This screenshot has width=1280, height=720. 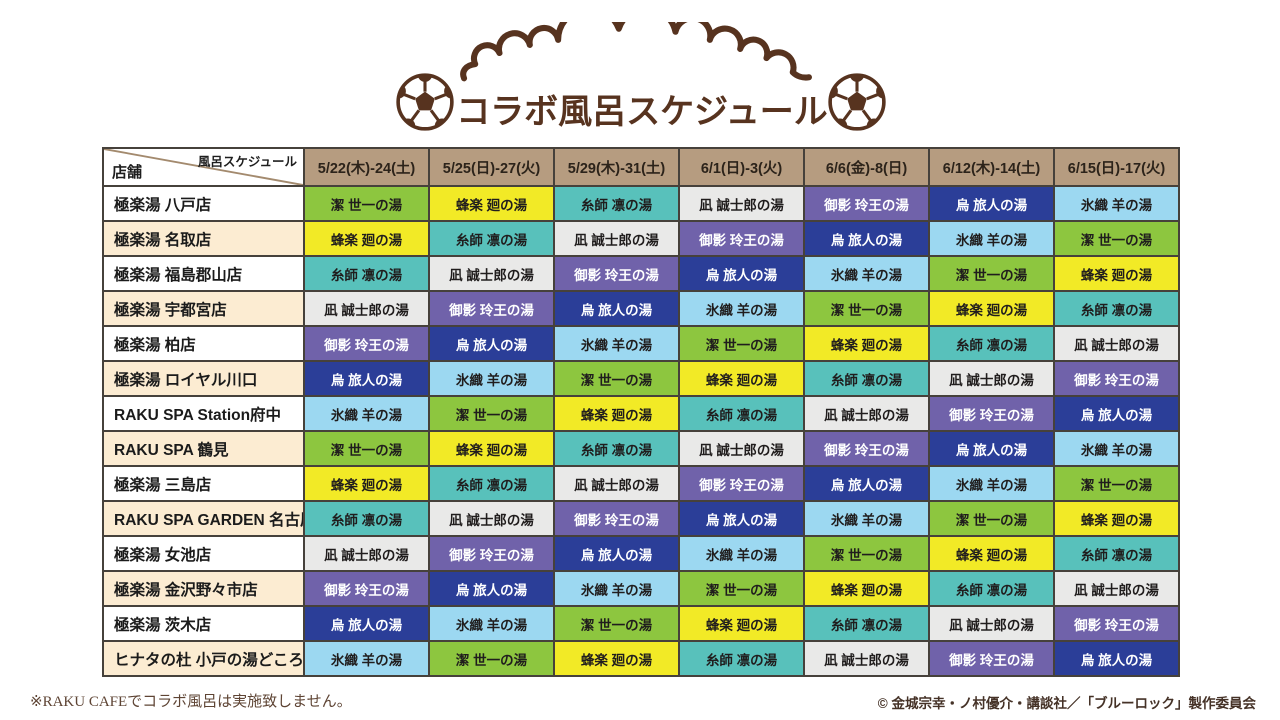 What do you see at coordinates (203, 378) in the screenshot?
I see `store-cell: 極楽湯 ロイヤル川口` at bounding box center [203, 378].